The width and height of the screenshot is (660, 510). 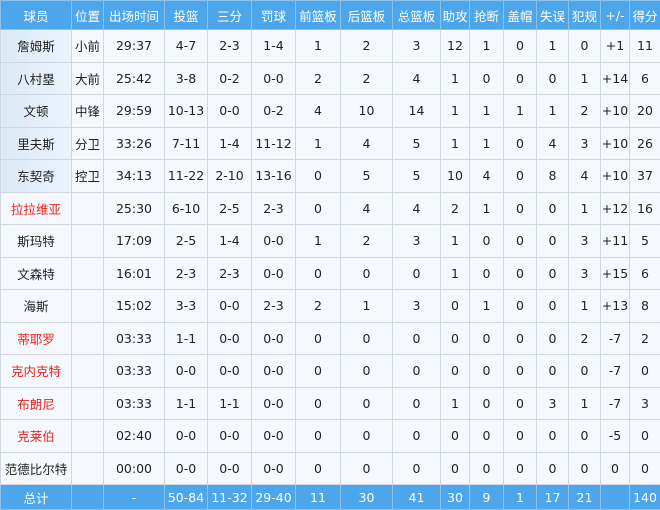 I want to click on stat-cell: 2-10, so click(x=230, y=176).